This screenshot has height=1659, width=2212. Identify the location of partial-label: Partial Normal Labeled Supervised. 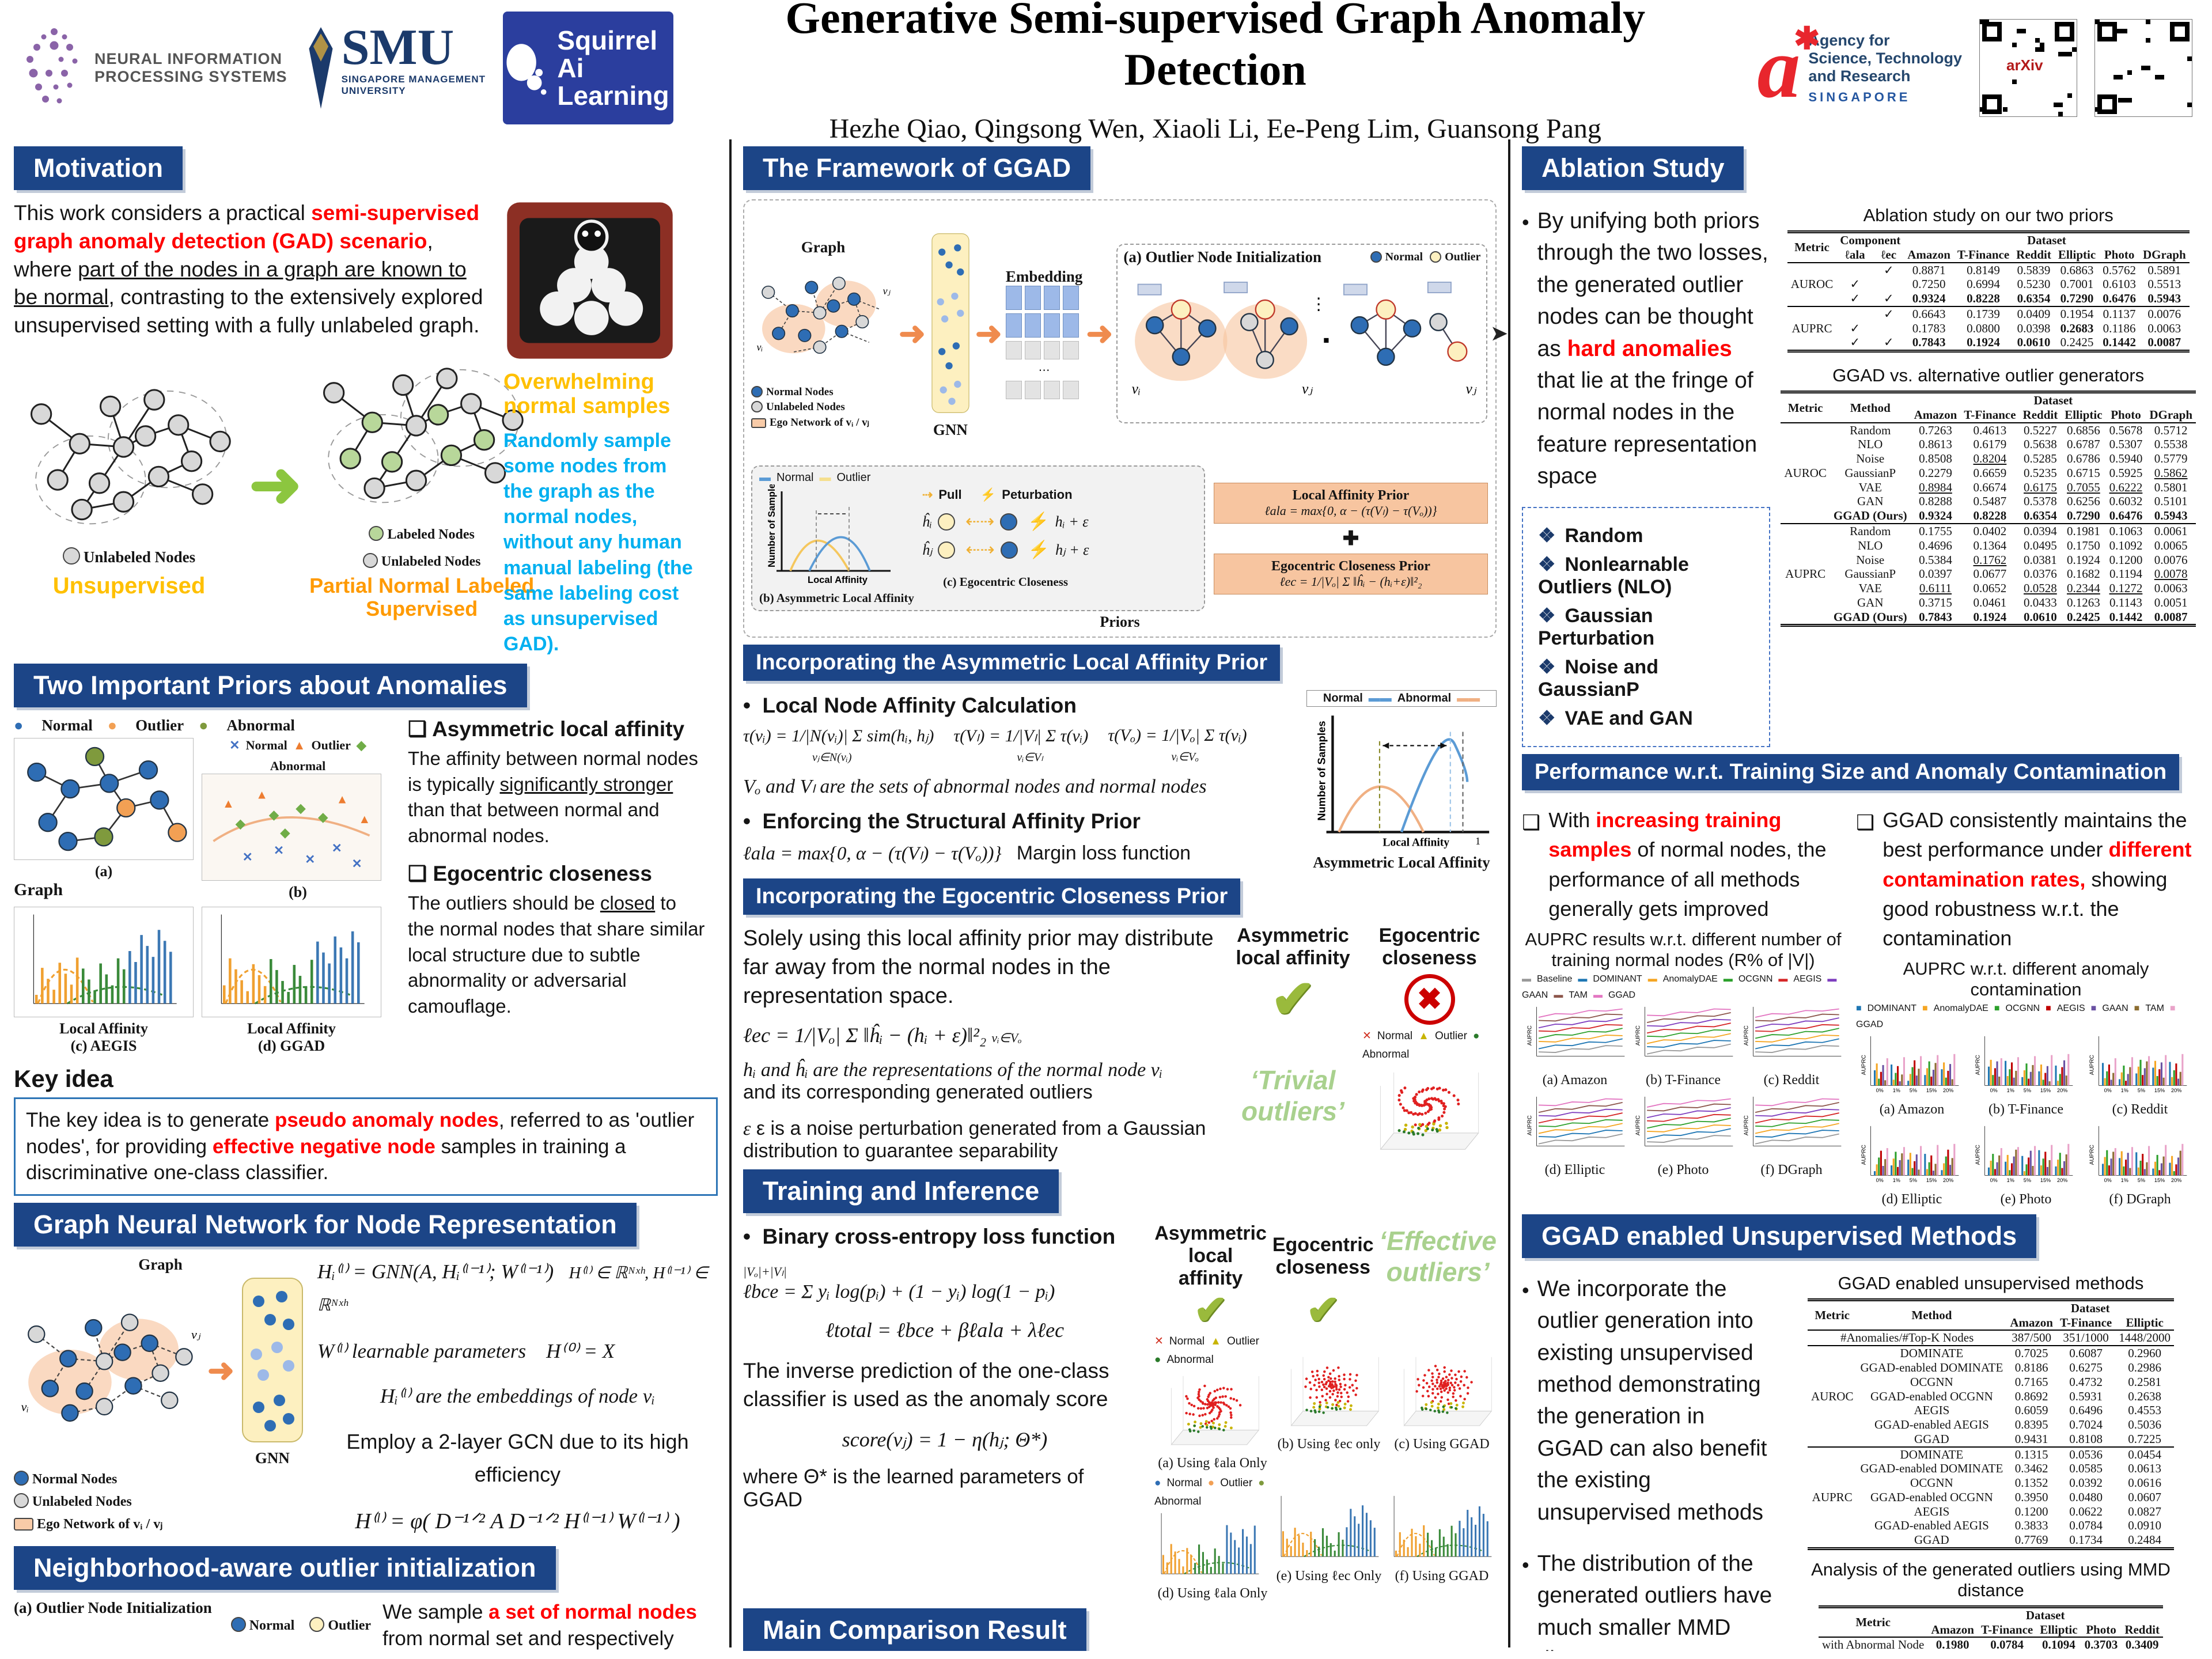
(422, 597).